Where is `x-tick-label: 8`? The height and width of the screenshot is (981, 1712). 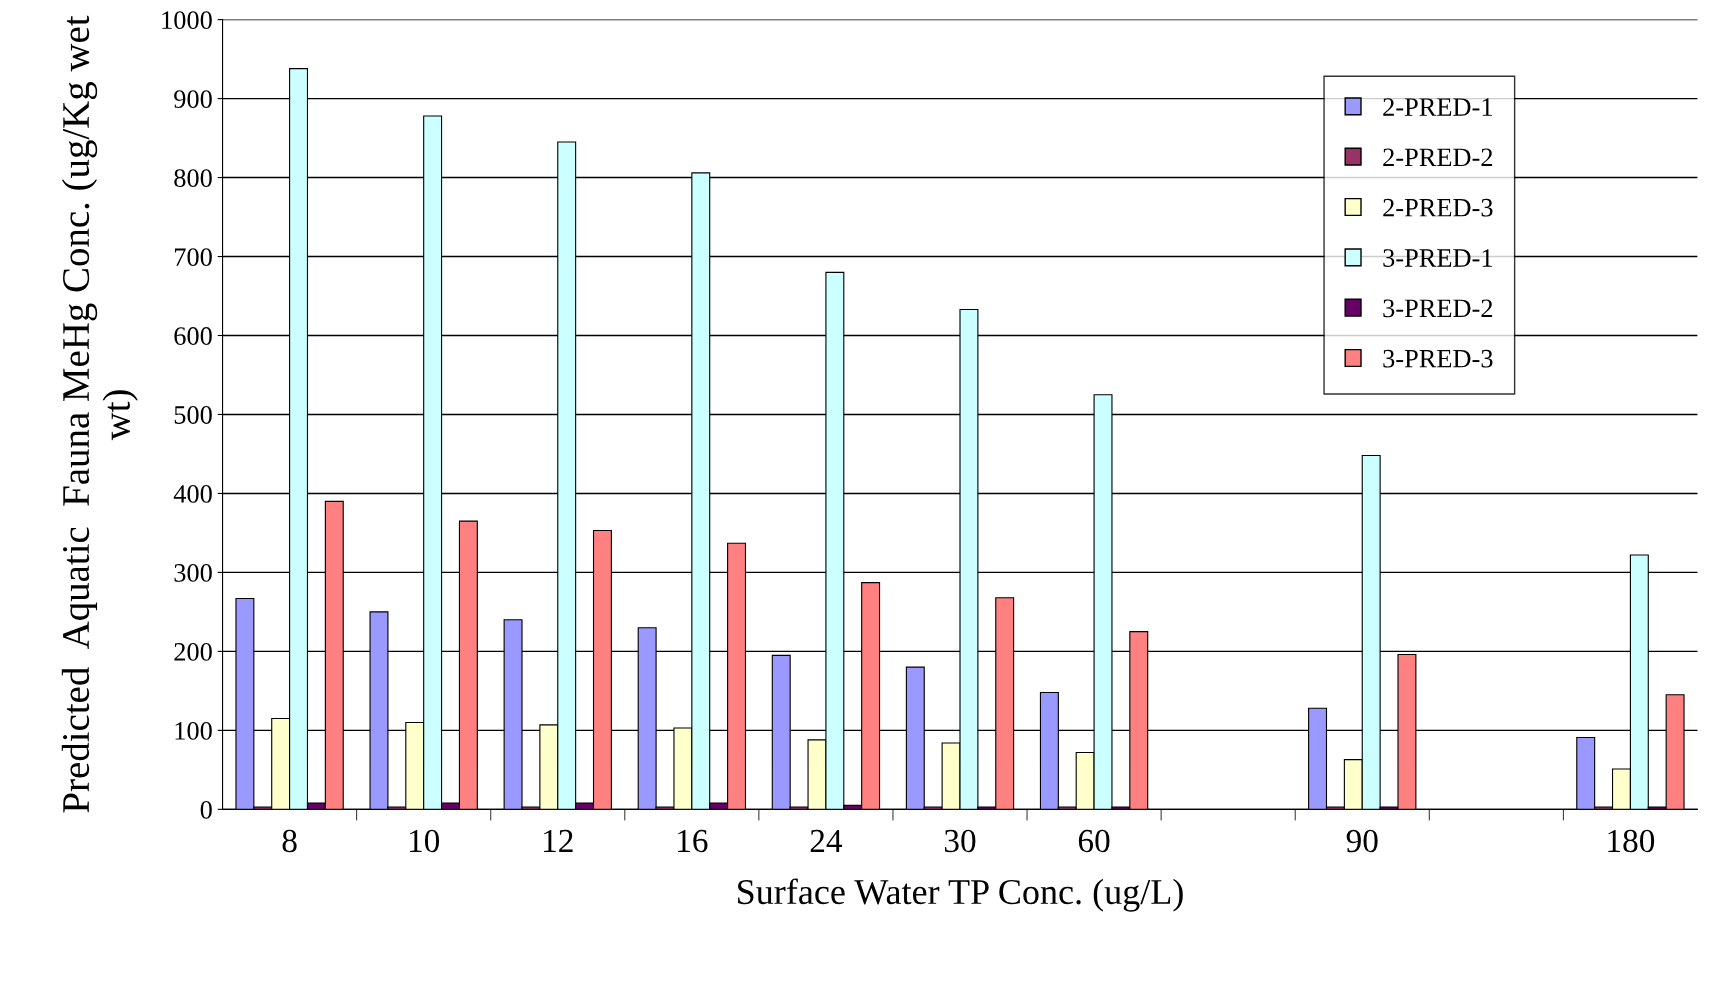 x-tick-label: 8 is located at coordinates (289, 841).